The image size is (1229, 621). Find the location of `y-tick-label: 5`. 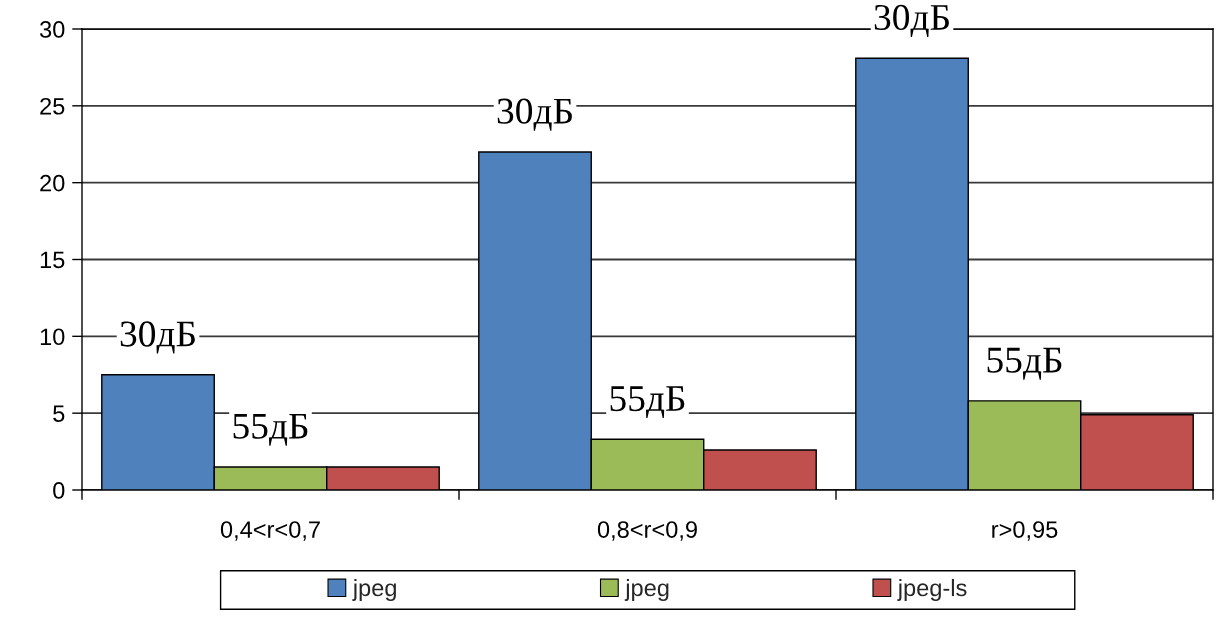

y-tick-label: 5 is located at coordinates (59, 413).